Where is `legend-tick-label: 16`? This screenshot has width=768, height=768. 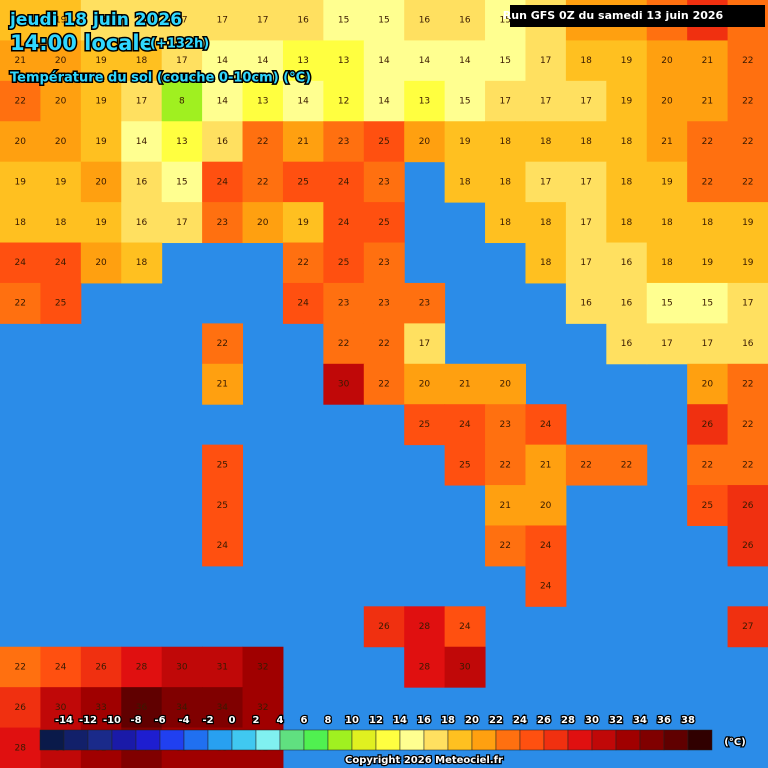
legend-tick-label: 16 is located at coordinates (424, 720).